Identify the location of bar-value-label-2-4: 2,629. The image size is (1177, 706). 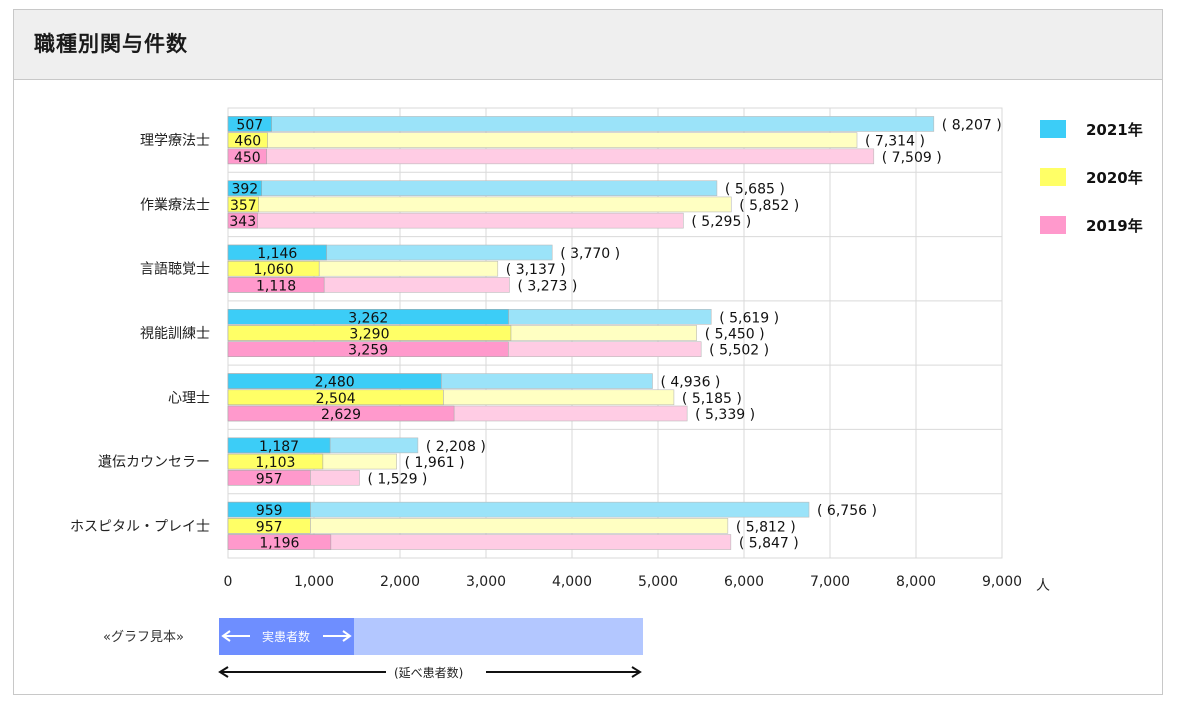
(341, 415).